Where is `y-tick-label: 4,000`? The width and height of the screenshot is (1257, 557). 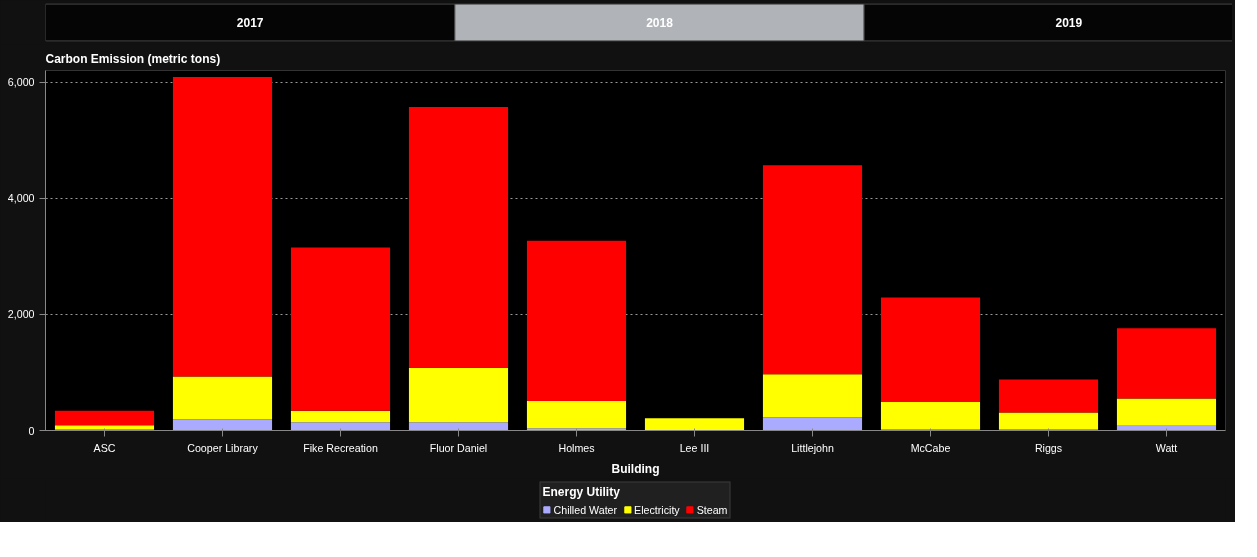
y-tick-label: 4,000 is located at coordinates (21, 198).